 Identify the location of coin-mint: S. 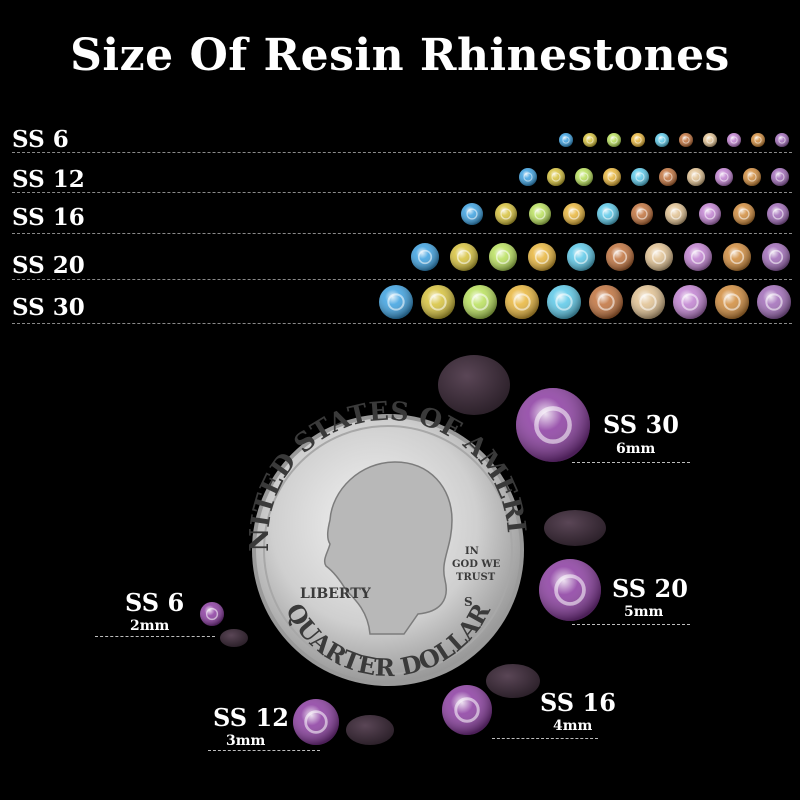
(468, 602).